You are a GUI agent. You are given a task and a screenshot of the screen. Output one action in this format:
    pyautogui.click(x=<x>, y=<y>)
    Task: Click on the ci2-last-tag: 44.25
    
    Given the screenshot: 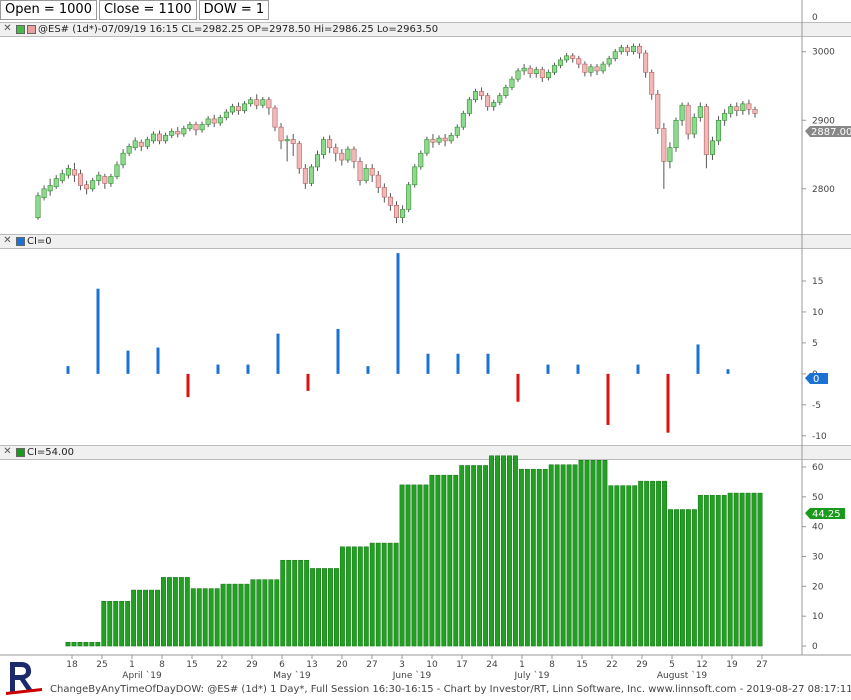 What is the action you would take?
    pyautogui.click(x=825, y=514)
    